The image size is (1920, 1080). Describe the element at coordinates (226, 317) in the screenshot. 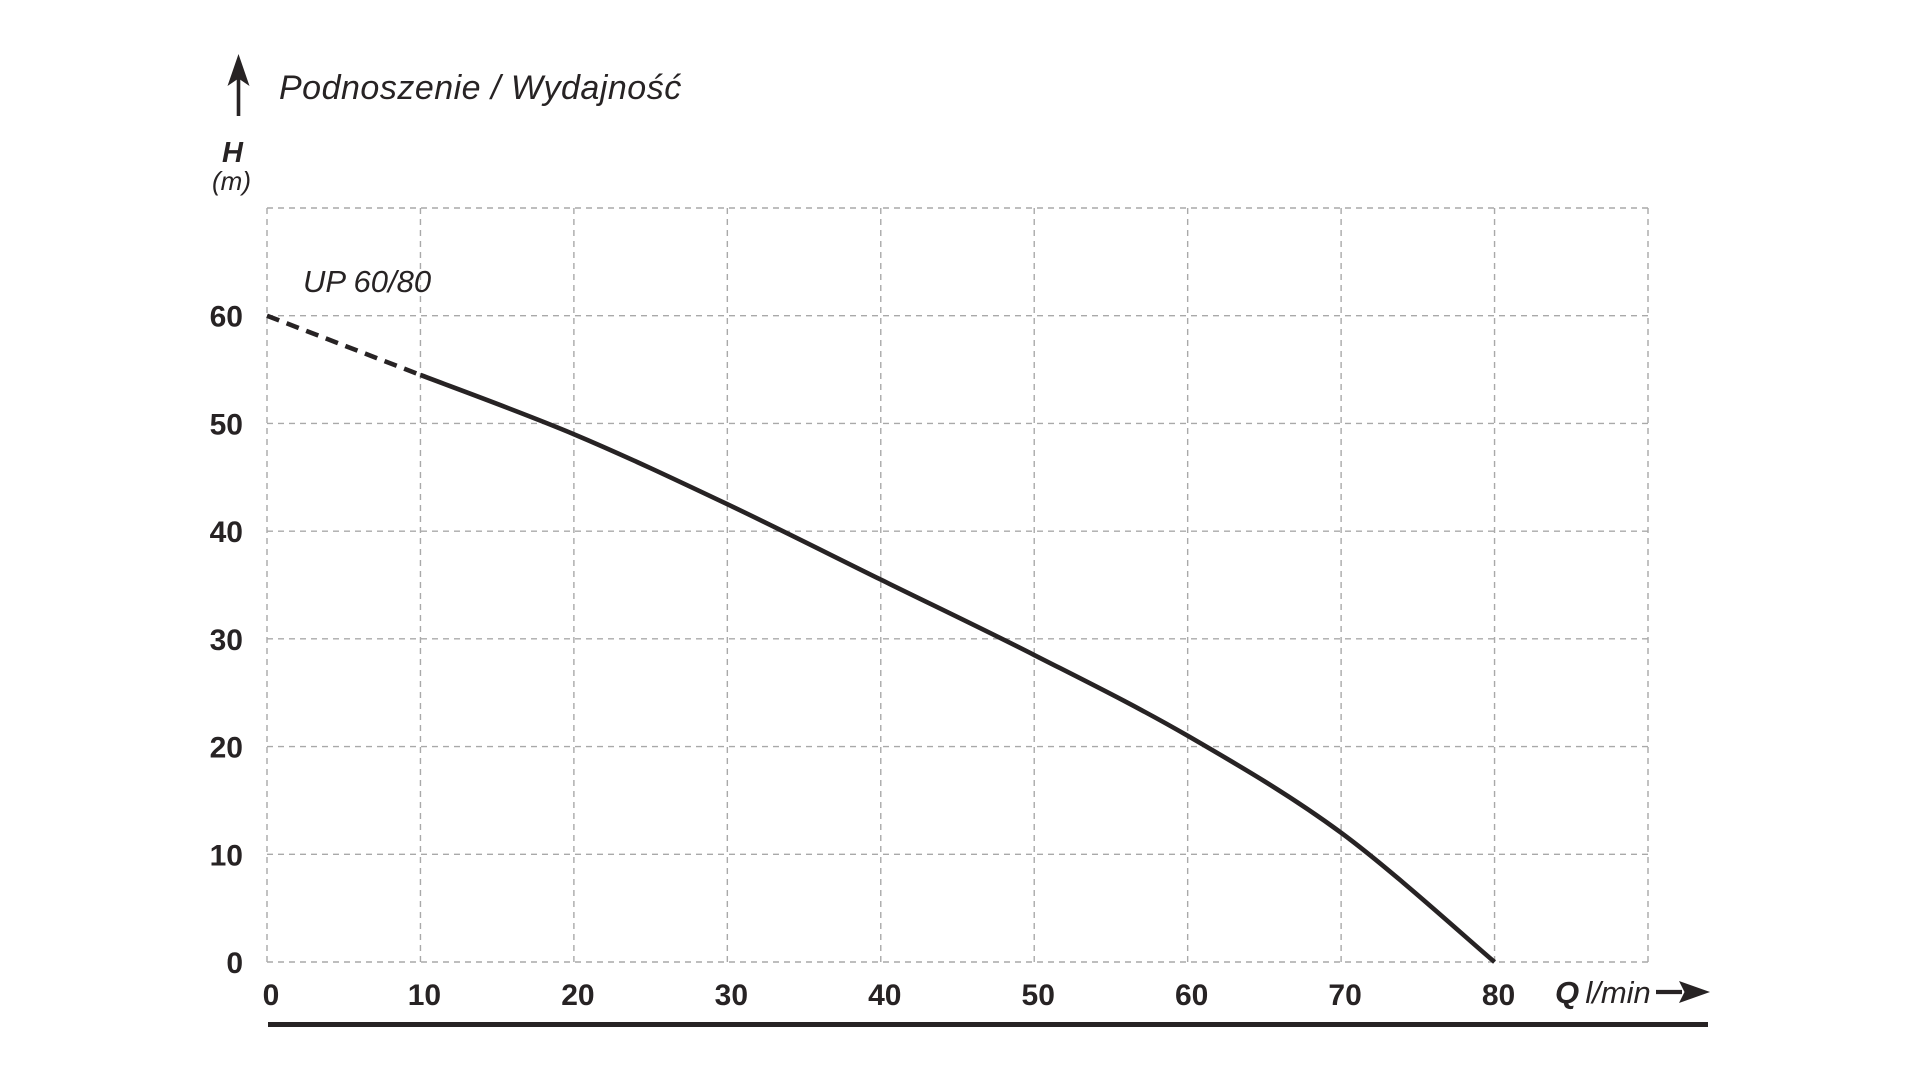

I see `y-tick-label: 60` at that location.